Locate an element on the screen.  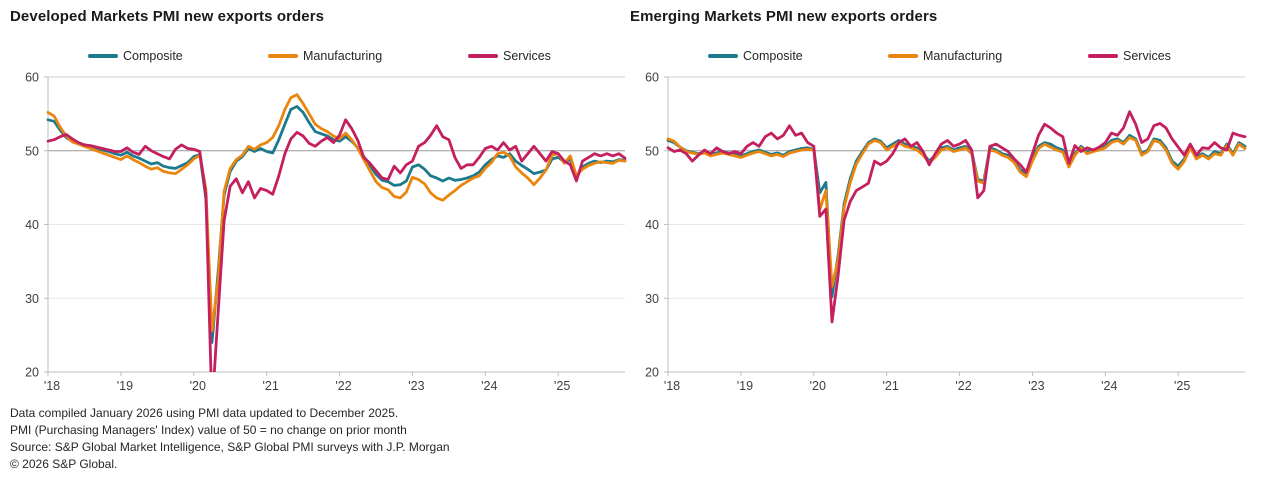
chart-title-developed: Developed Markets PMI new exports orders is located at coordinates (167, 16).